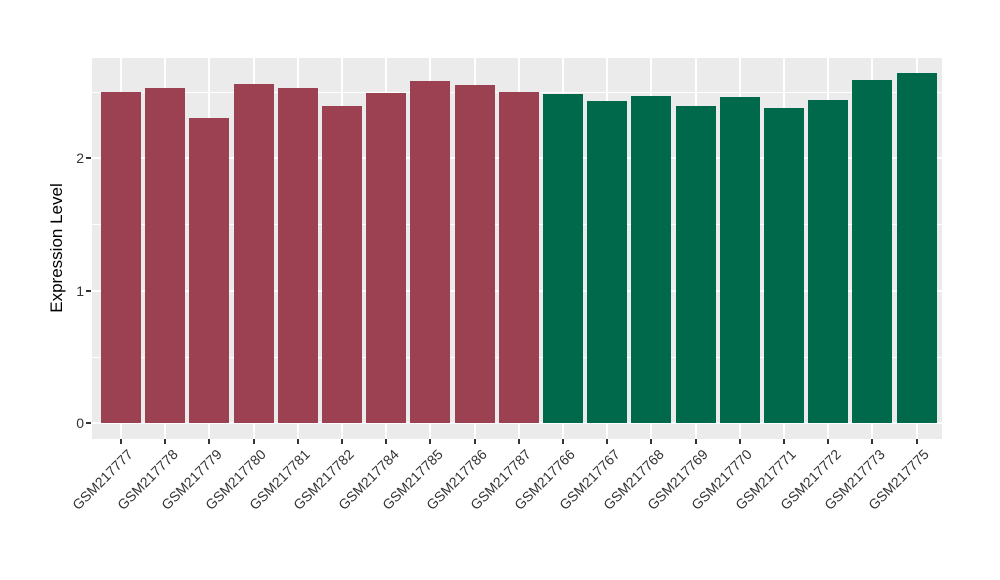 The image size is (1000, 580). I want to click on bar-GSM217773, so click(872, 251).